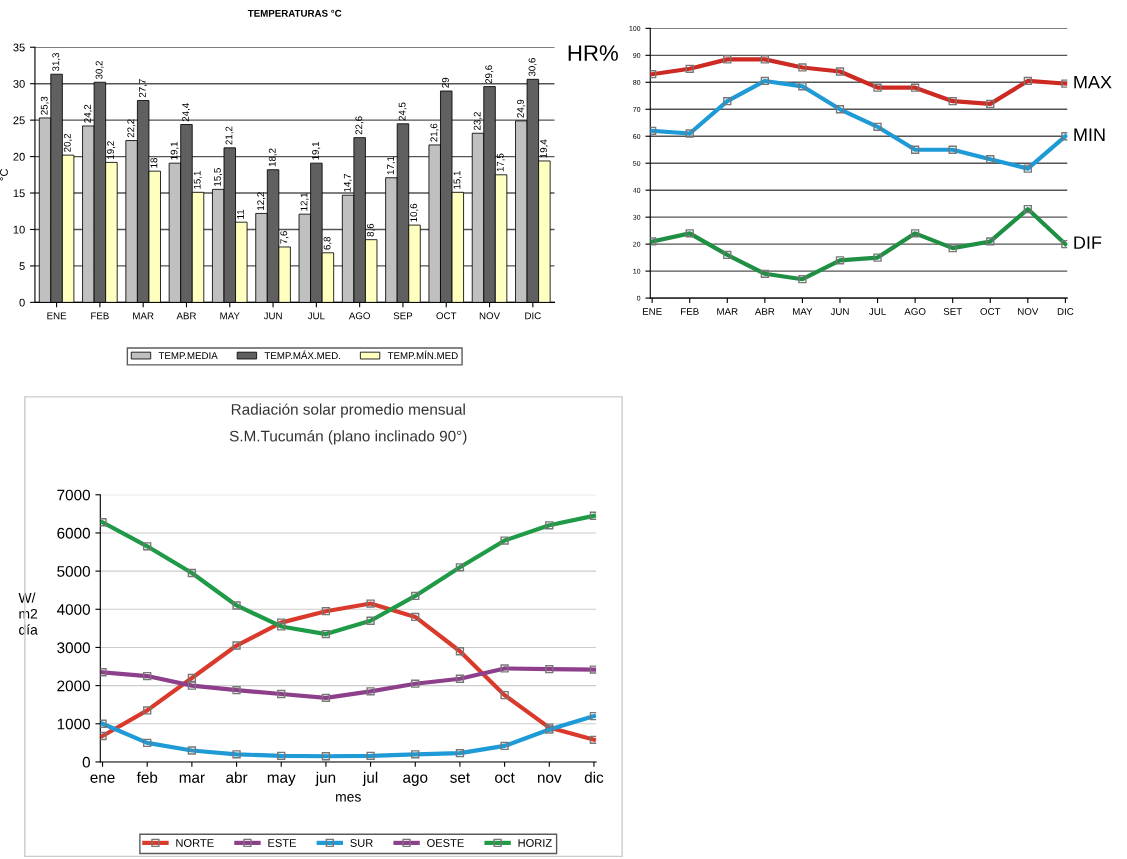 The image size is (1127, 859). I want to click on x-tick-label: jun, so click(325, 778).